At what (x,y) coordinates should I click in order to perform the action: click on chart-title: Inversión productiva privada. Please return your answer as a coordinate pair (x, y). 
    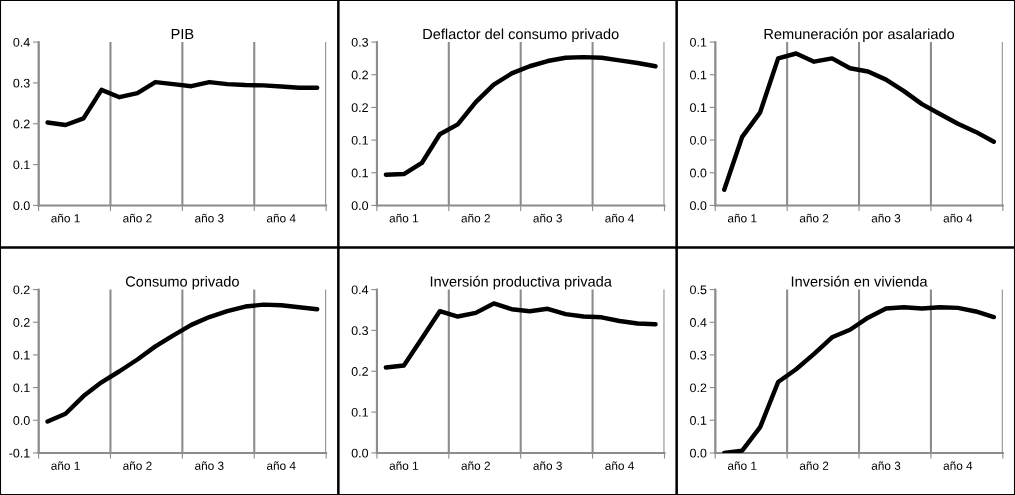
    Looking at the image, I should click on (521, 282).